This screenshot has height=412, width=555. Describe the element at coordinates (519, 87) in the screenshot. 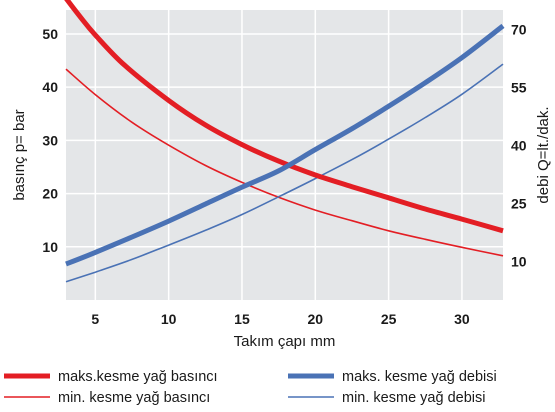

I see `y-right-tick-label: 55` at that location.